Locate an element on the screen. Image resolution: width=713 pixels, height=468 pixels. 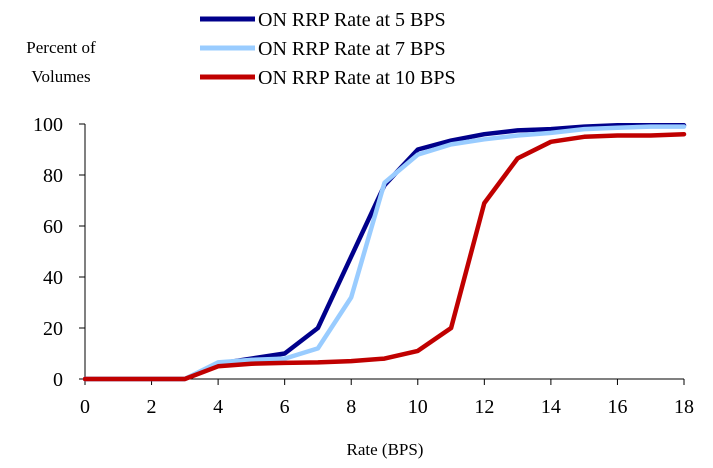
x-tick-label: 16 is located at coordinates (617, 407).